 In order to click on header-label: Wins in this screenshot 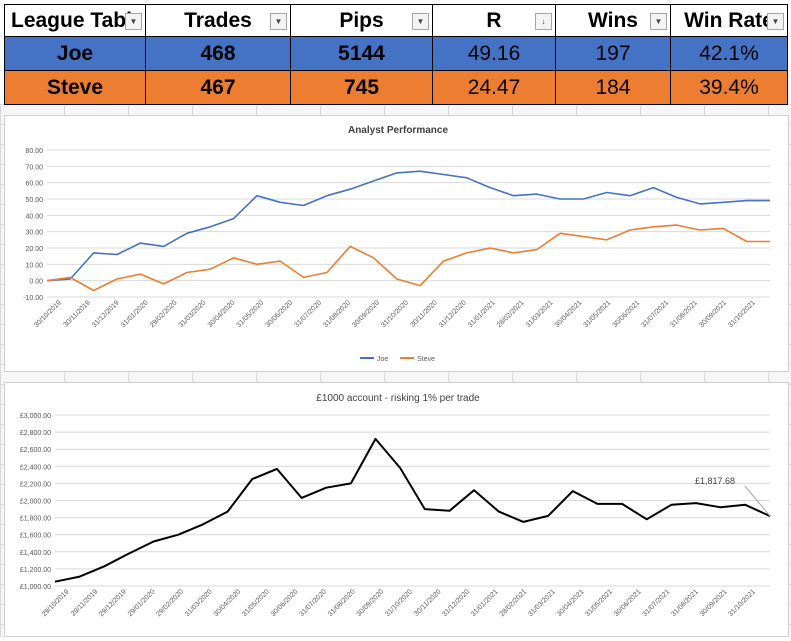, I will do `click(613, 20)`.